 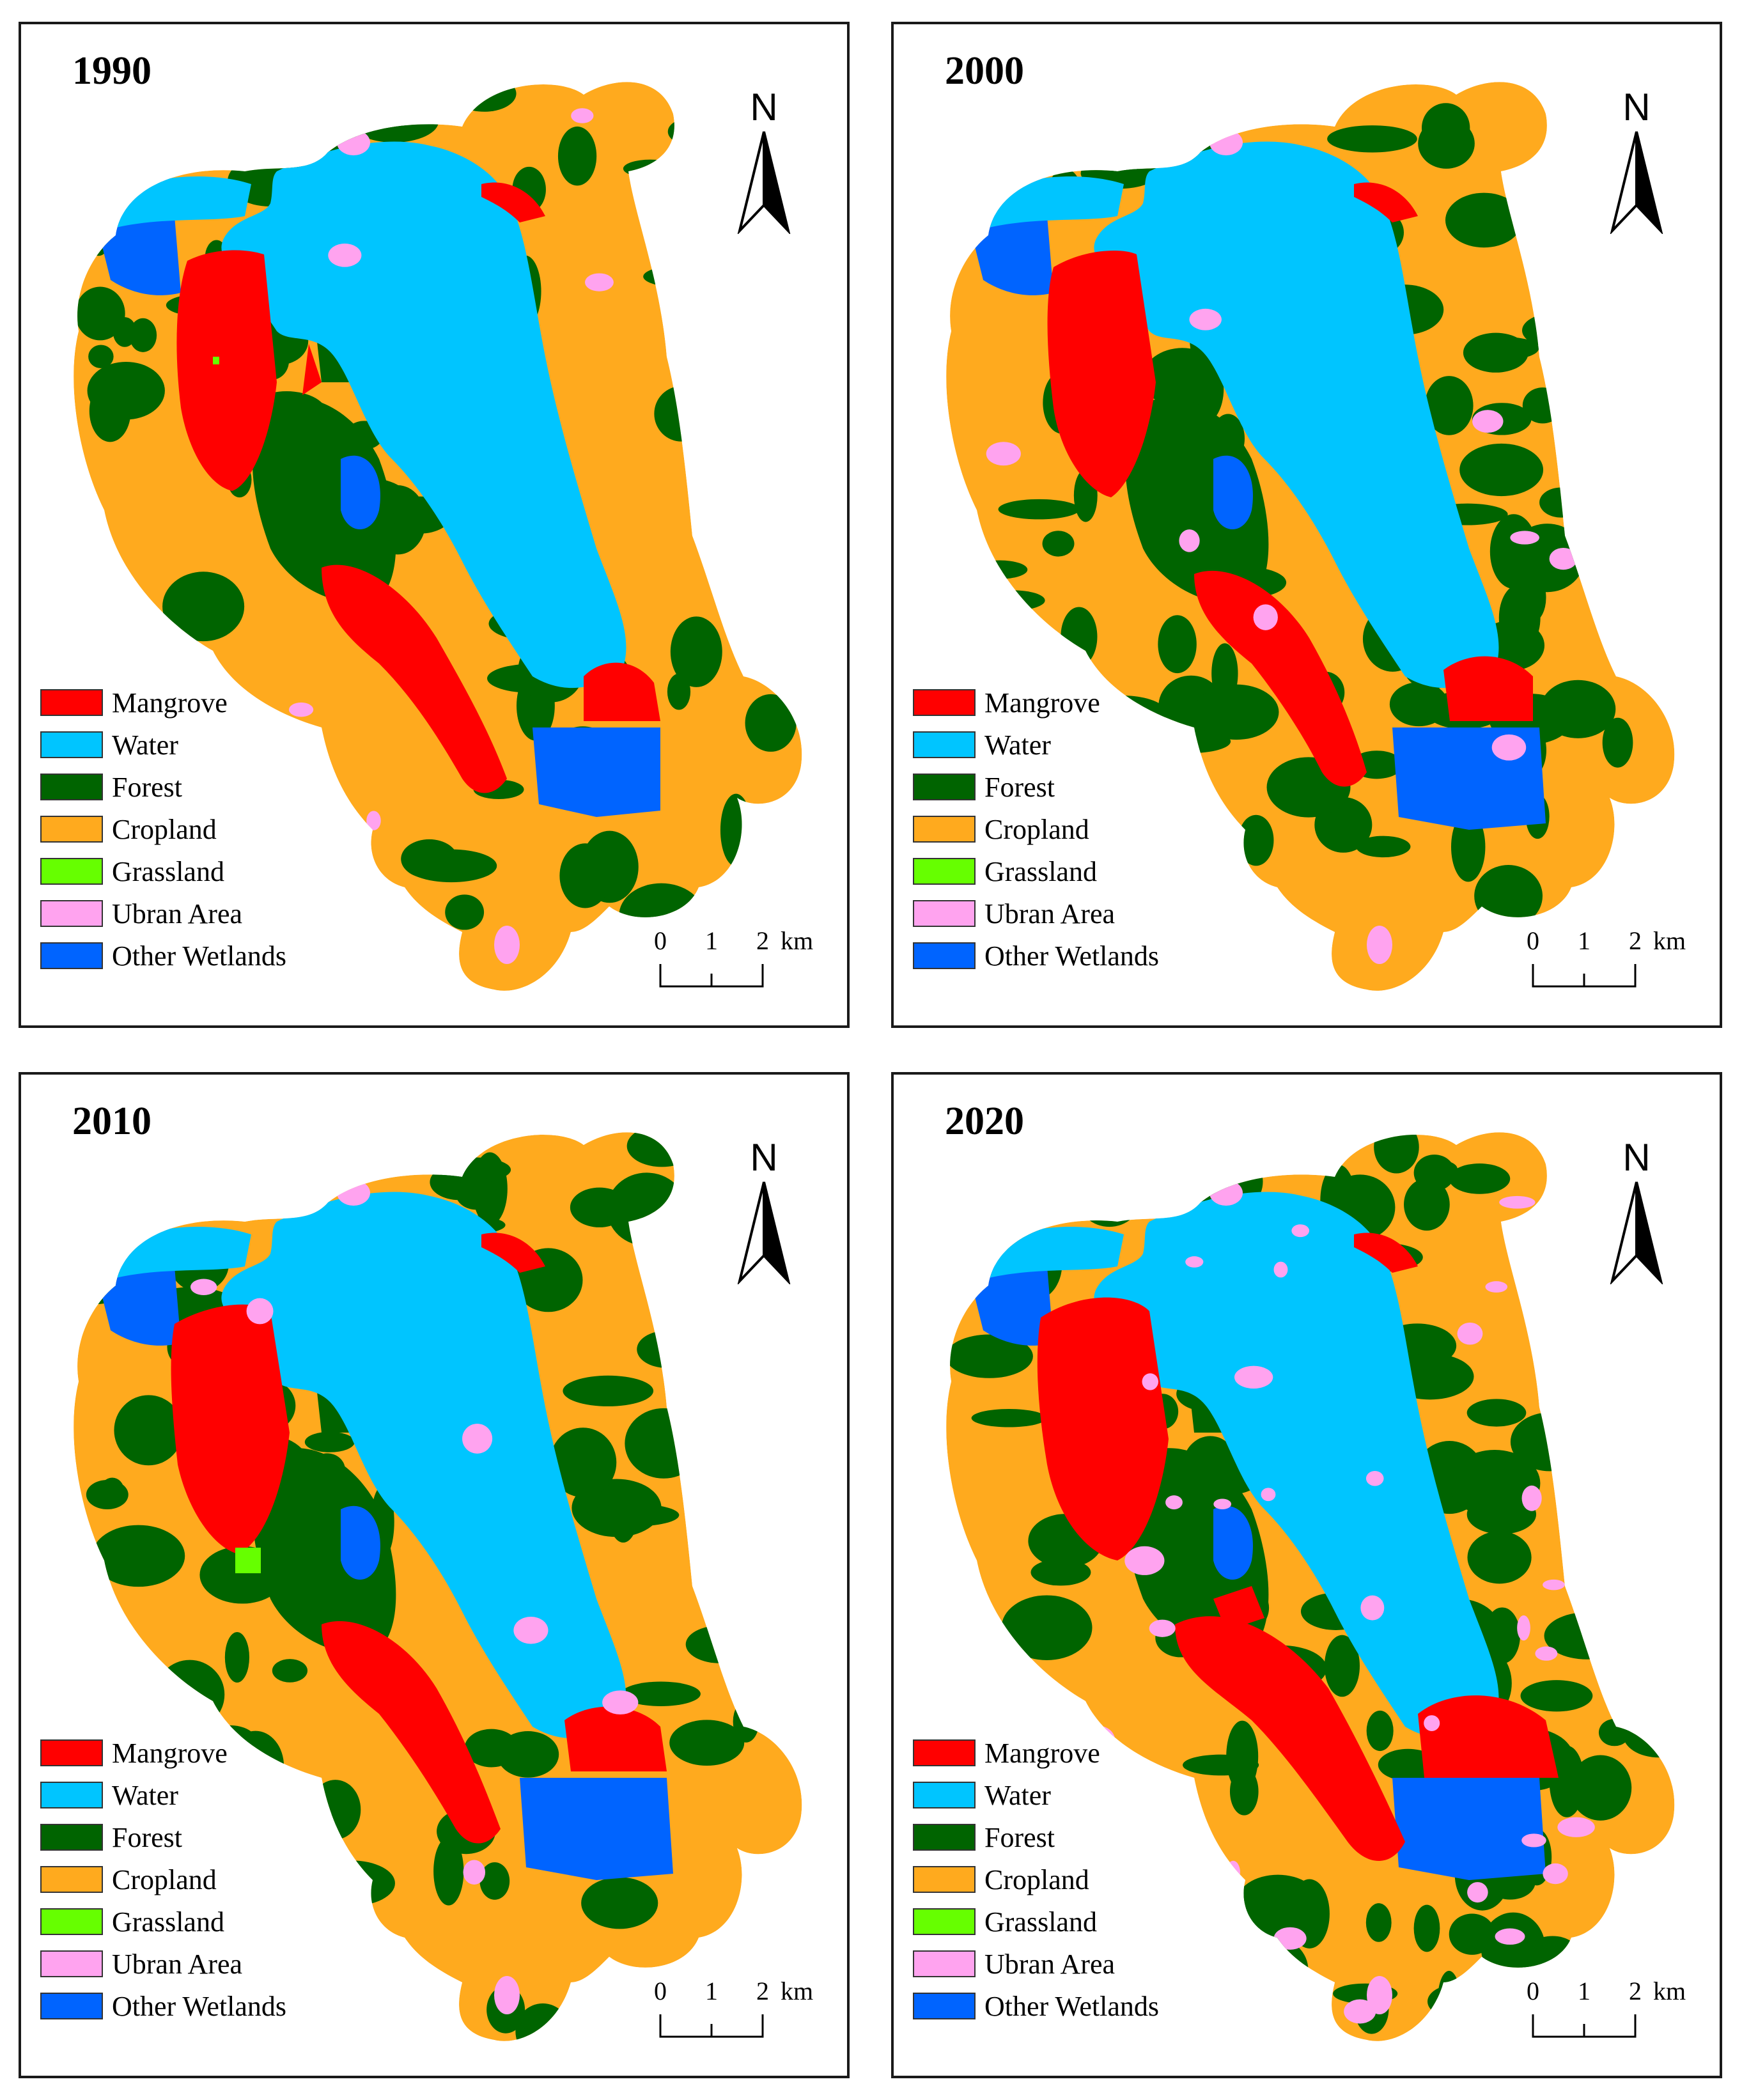 What do you see at coordinates (1019, 787) in the screenshot?
I see `legend-label: Forest` at bounding box center [1019, 787].